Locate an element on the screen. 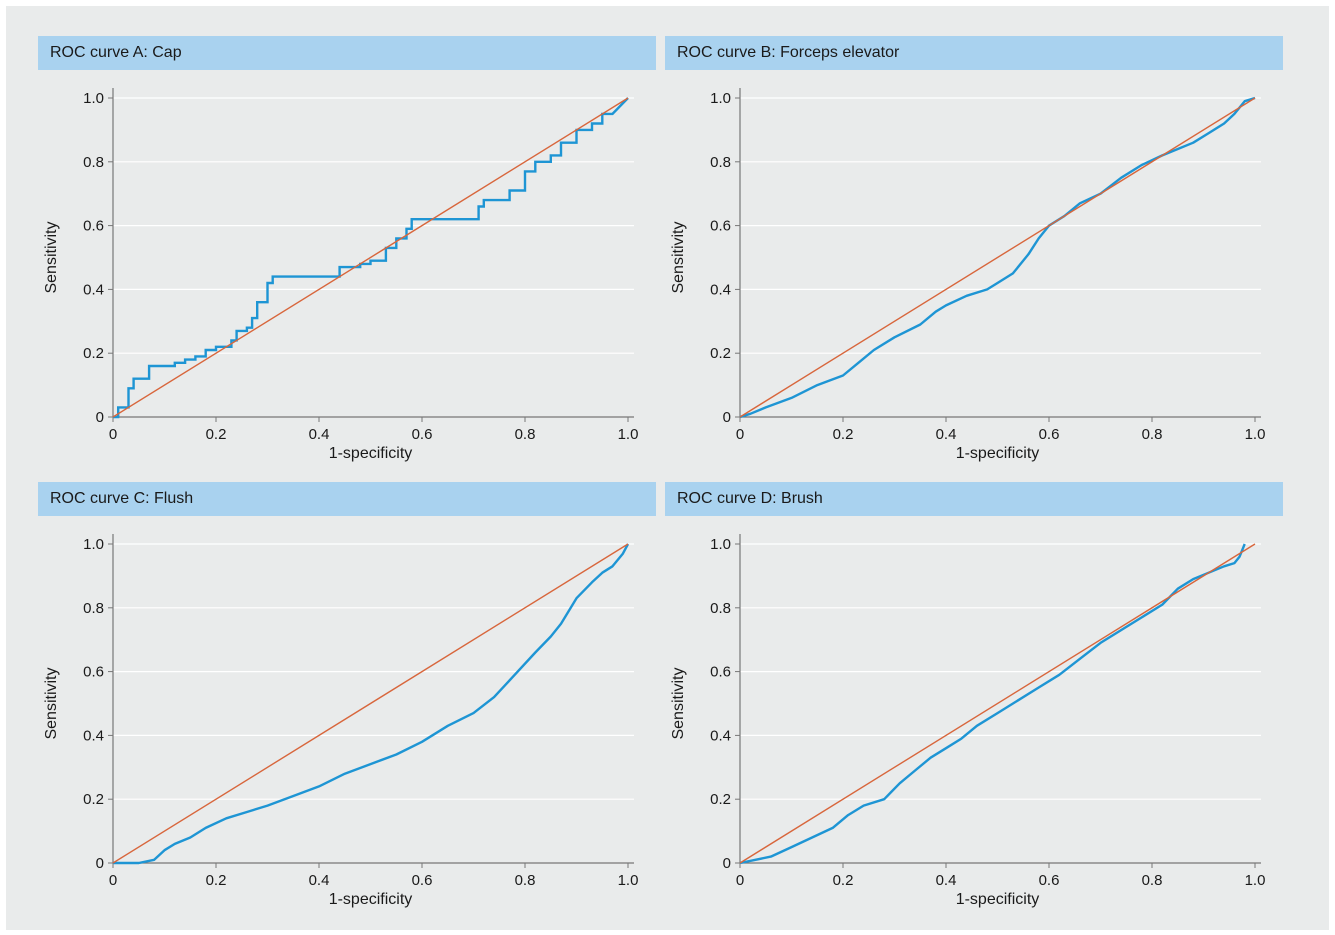 The height and width of the screenshot is (935, 1335). panel-title: ROC curve B: Forceps elevator is located at coordinates (974, 53).